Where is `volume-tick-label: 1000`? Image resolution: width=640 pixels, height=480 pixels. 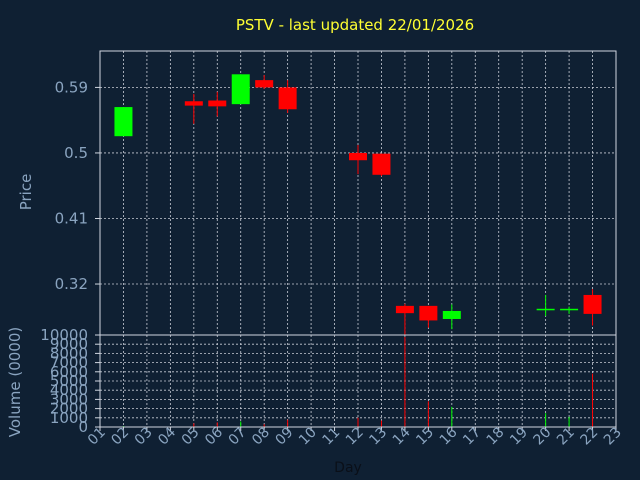 volume-tick-label: 1000 is located at coordinates (69, 418).